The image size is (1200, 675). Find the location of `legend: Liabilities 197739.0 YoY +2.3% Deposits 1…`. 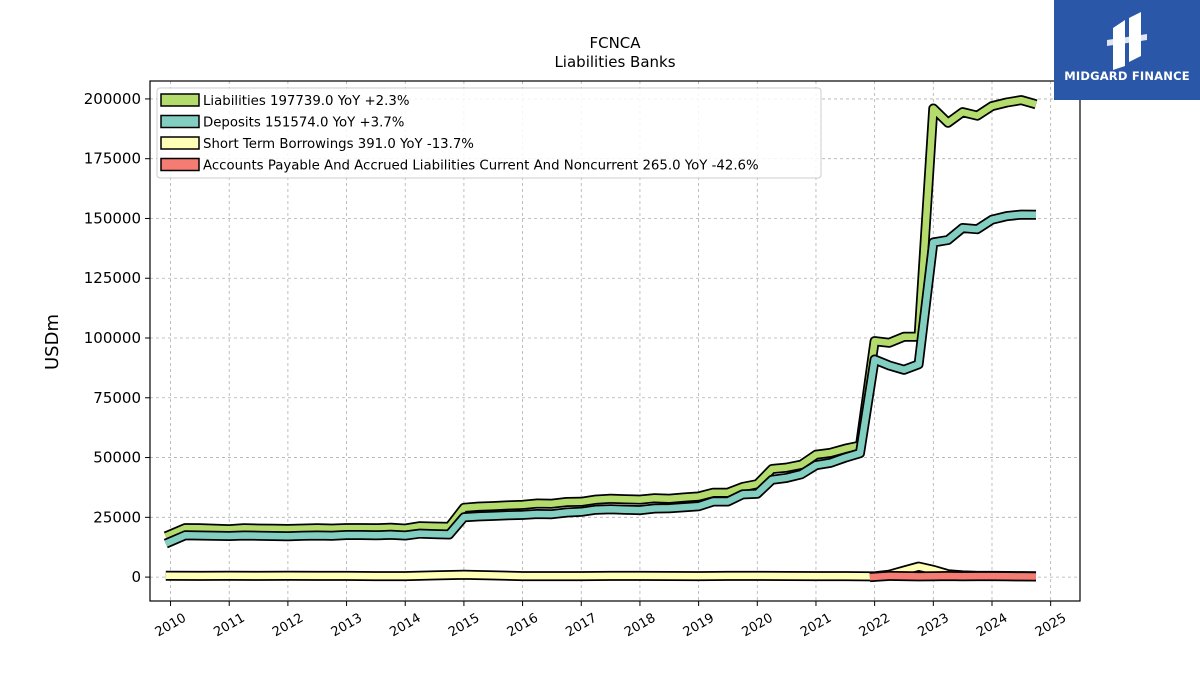

legend: Liabilities 197739.0 YoY +2.3% Deposits 1… is located at coordinates (489, 133).